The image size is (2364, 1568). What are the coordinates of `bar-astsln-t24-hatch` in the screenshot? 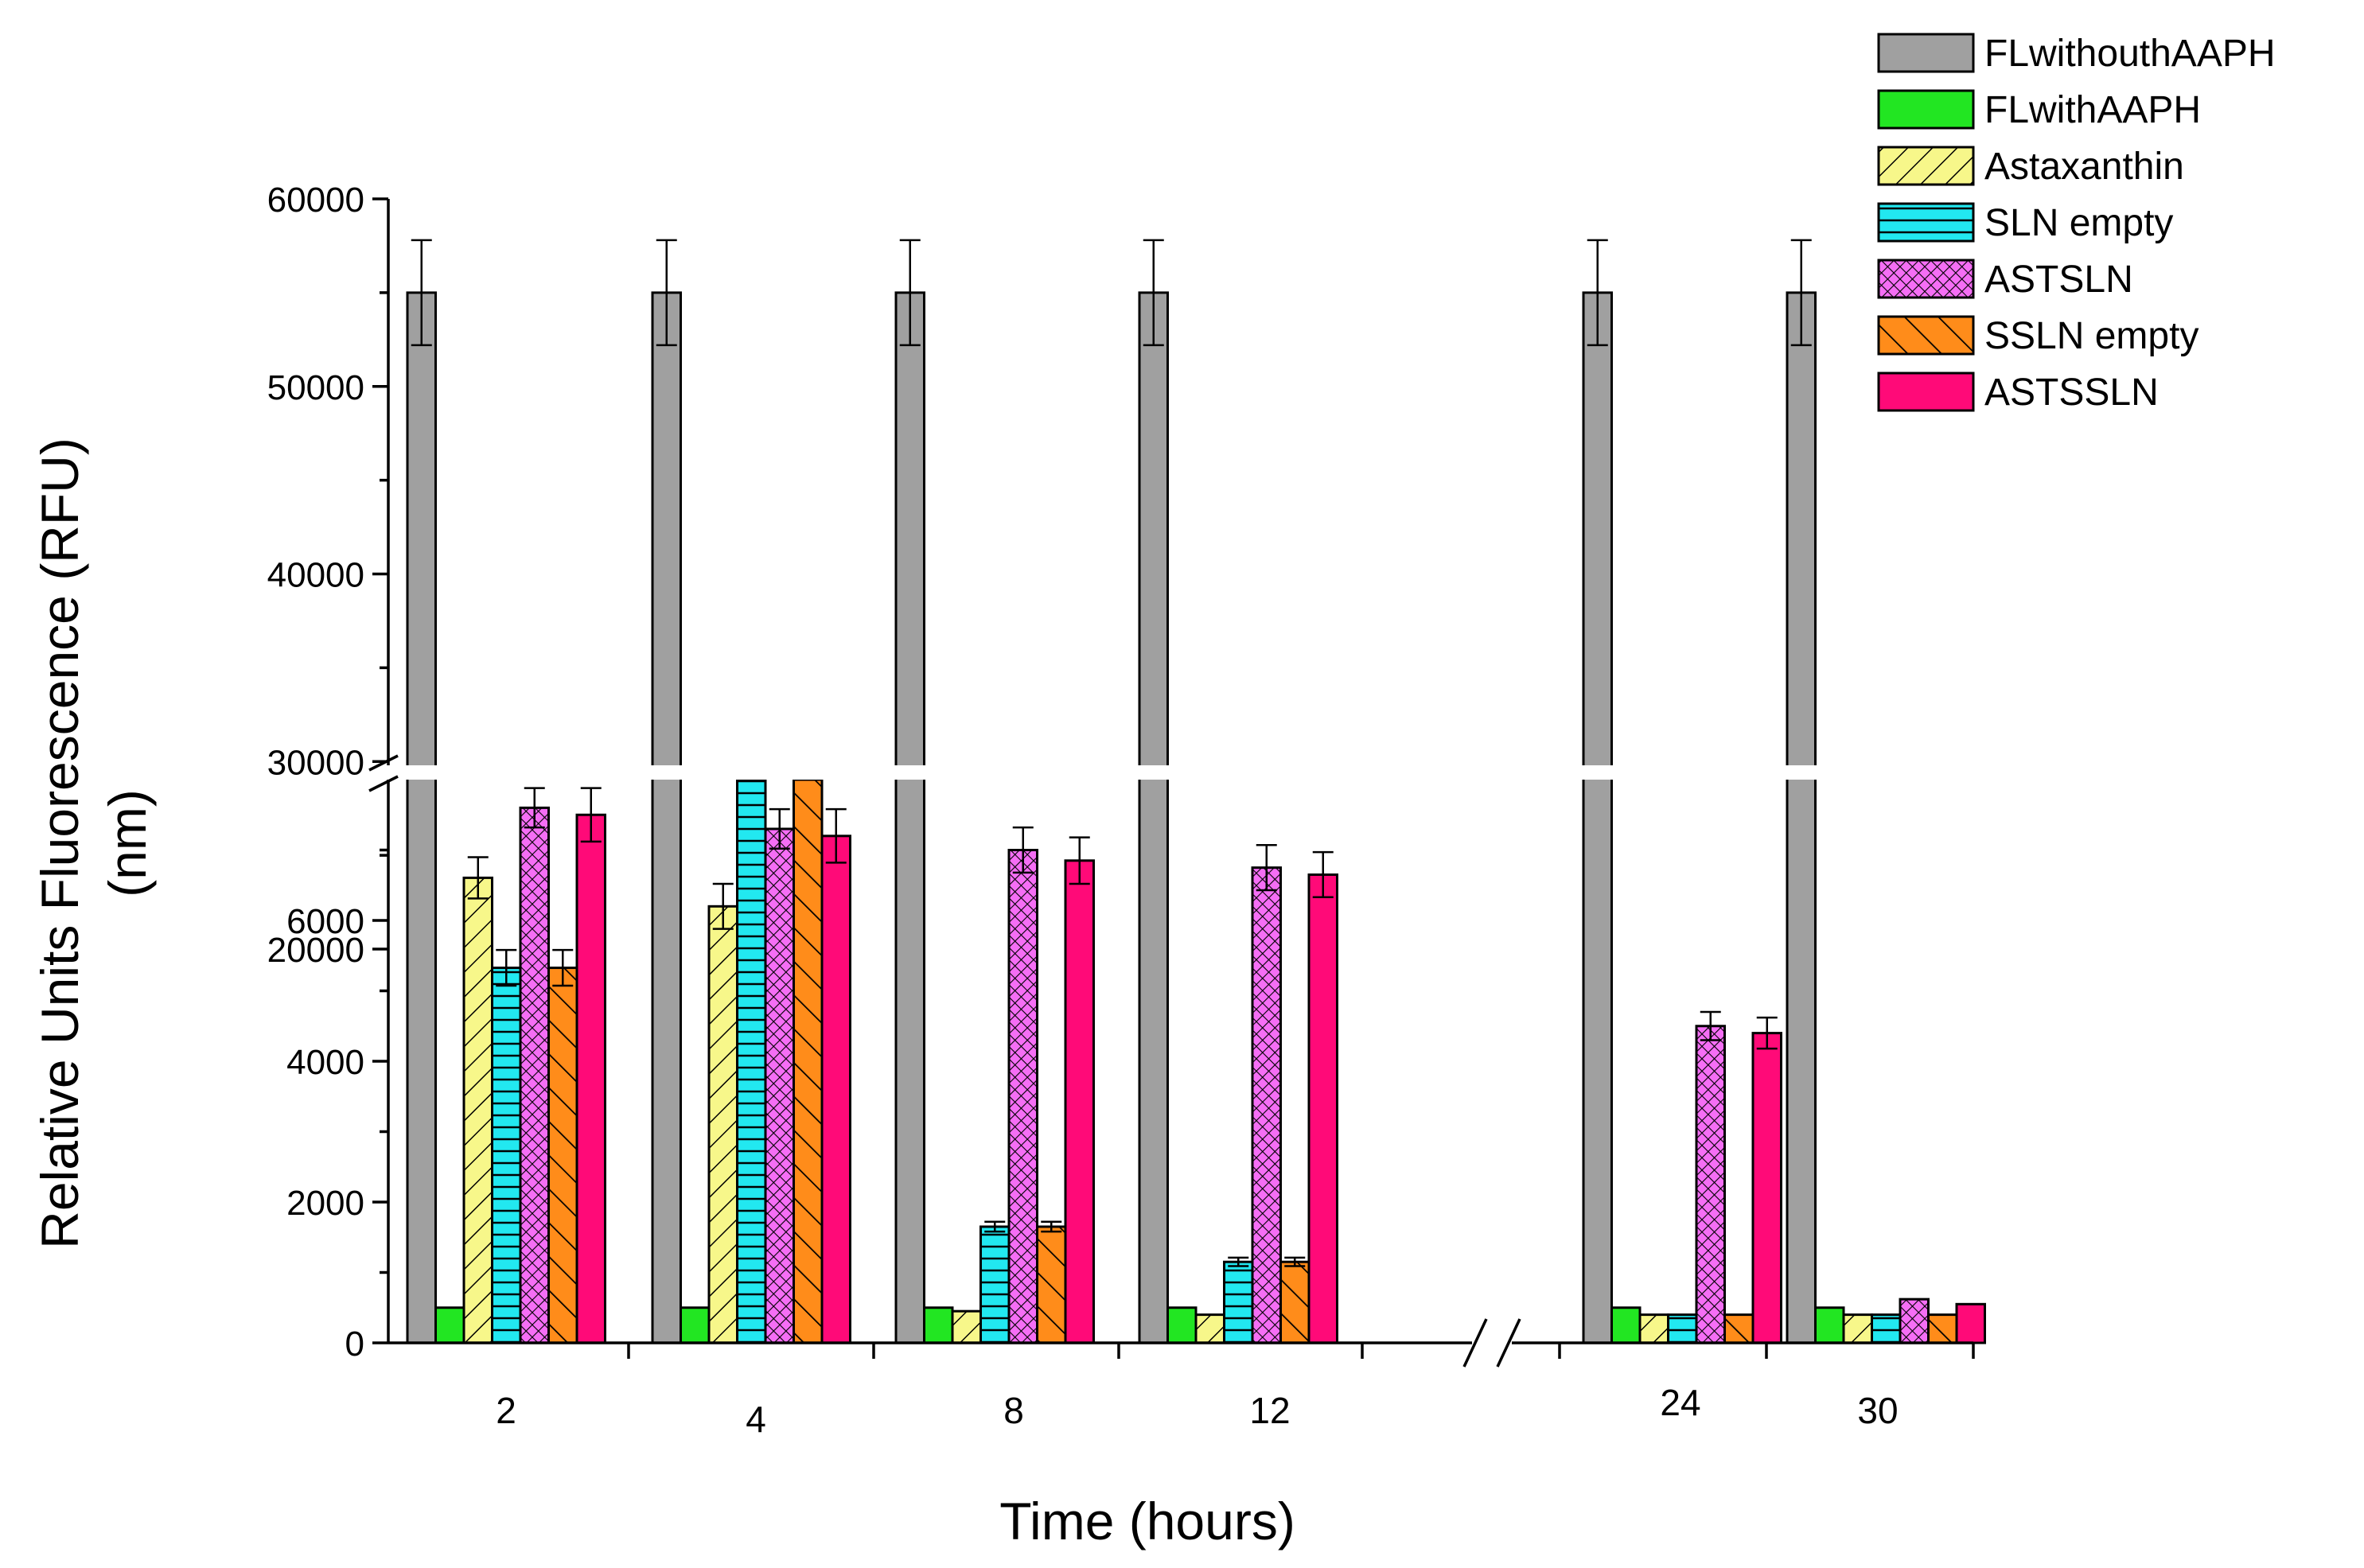 It's located at (1711, 1184).